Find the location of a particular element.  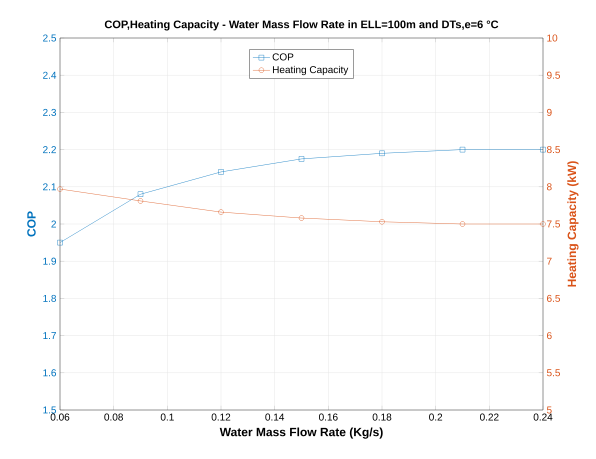

x-tick-label: 0.08 is located at coordinates (113, 417).